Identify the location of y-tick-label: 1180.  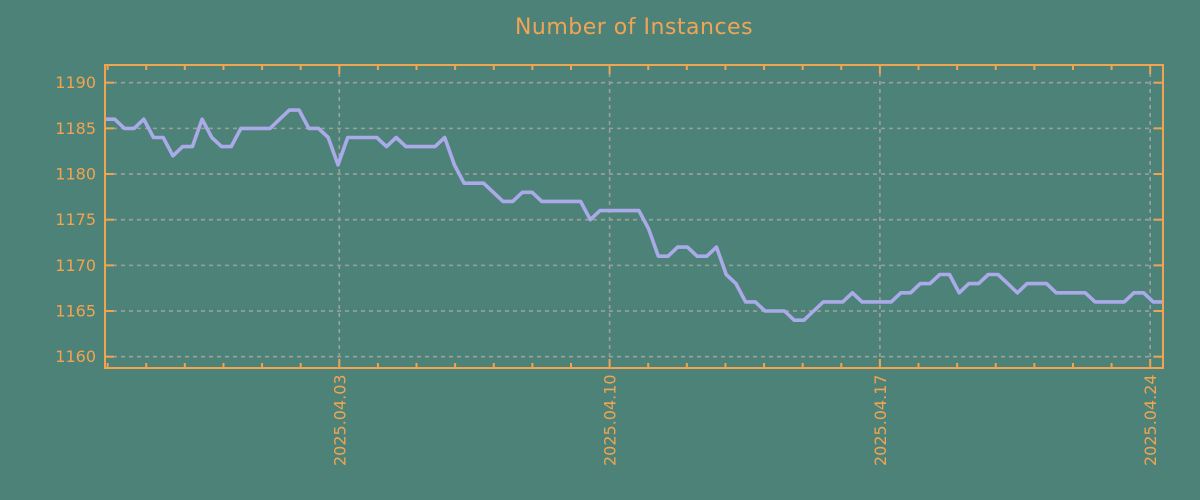
(75, 174).